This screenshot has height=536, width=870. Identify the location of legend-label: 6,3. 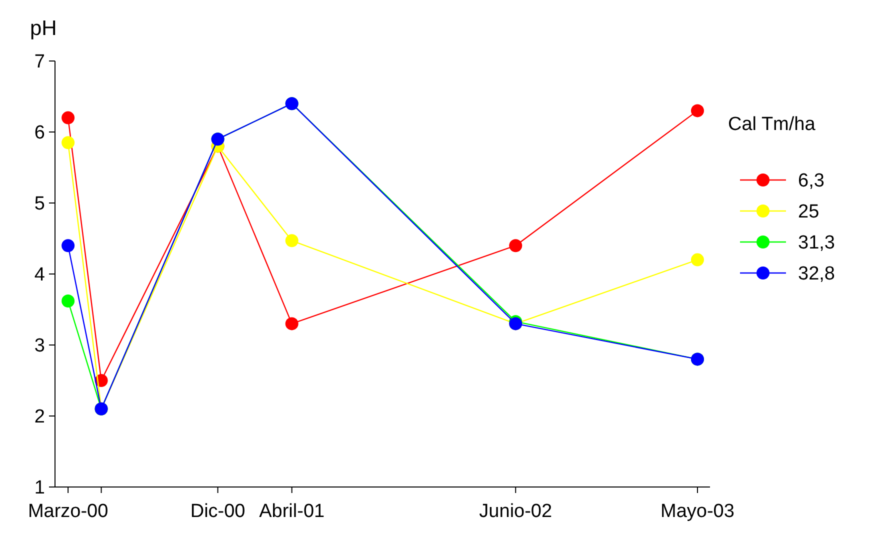
(811, 181).